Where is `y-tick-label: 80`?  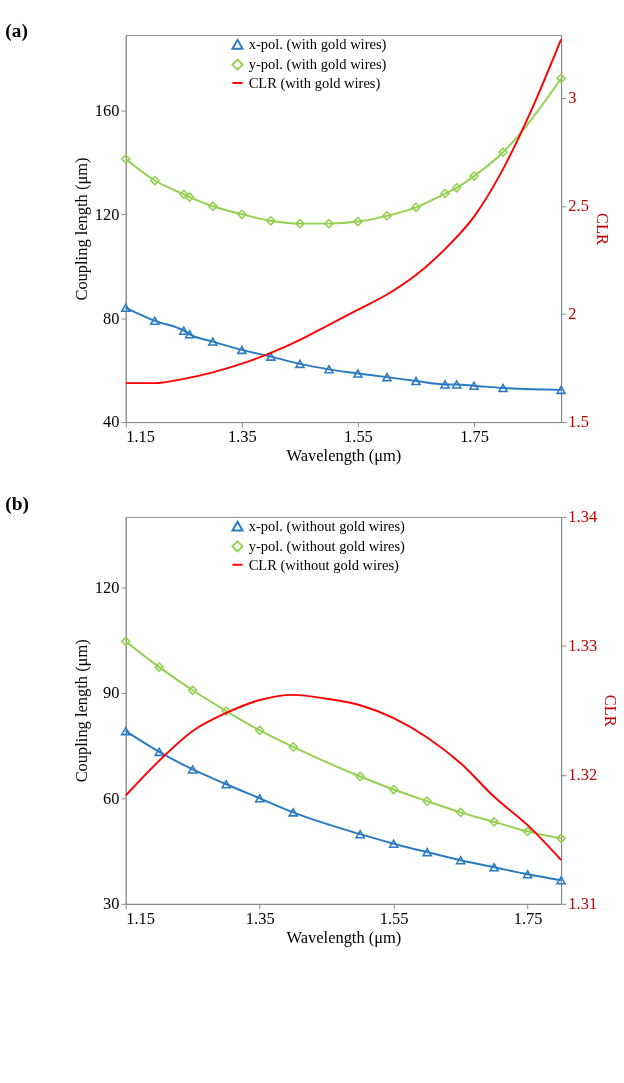 y-tick-label: 80 is located at coordinates (111, 318).